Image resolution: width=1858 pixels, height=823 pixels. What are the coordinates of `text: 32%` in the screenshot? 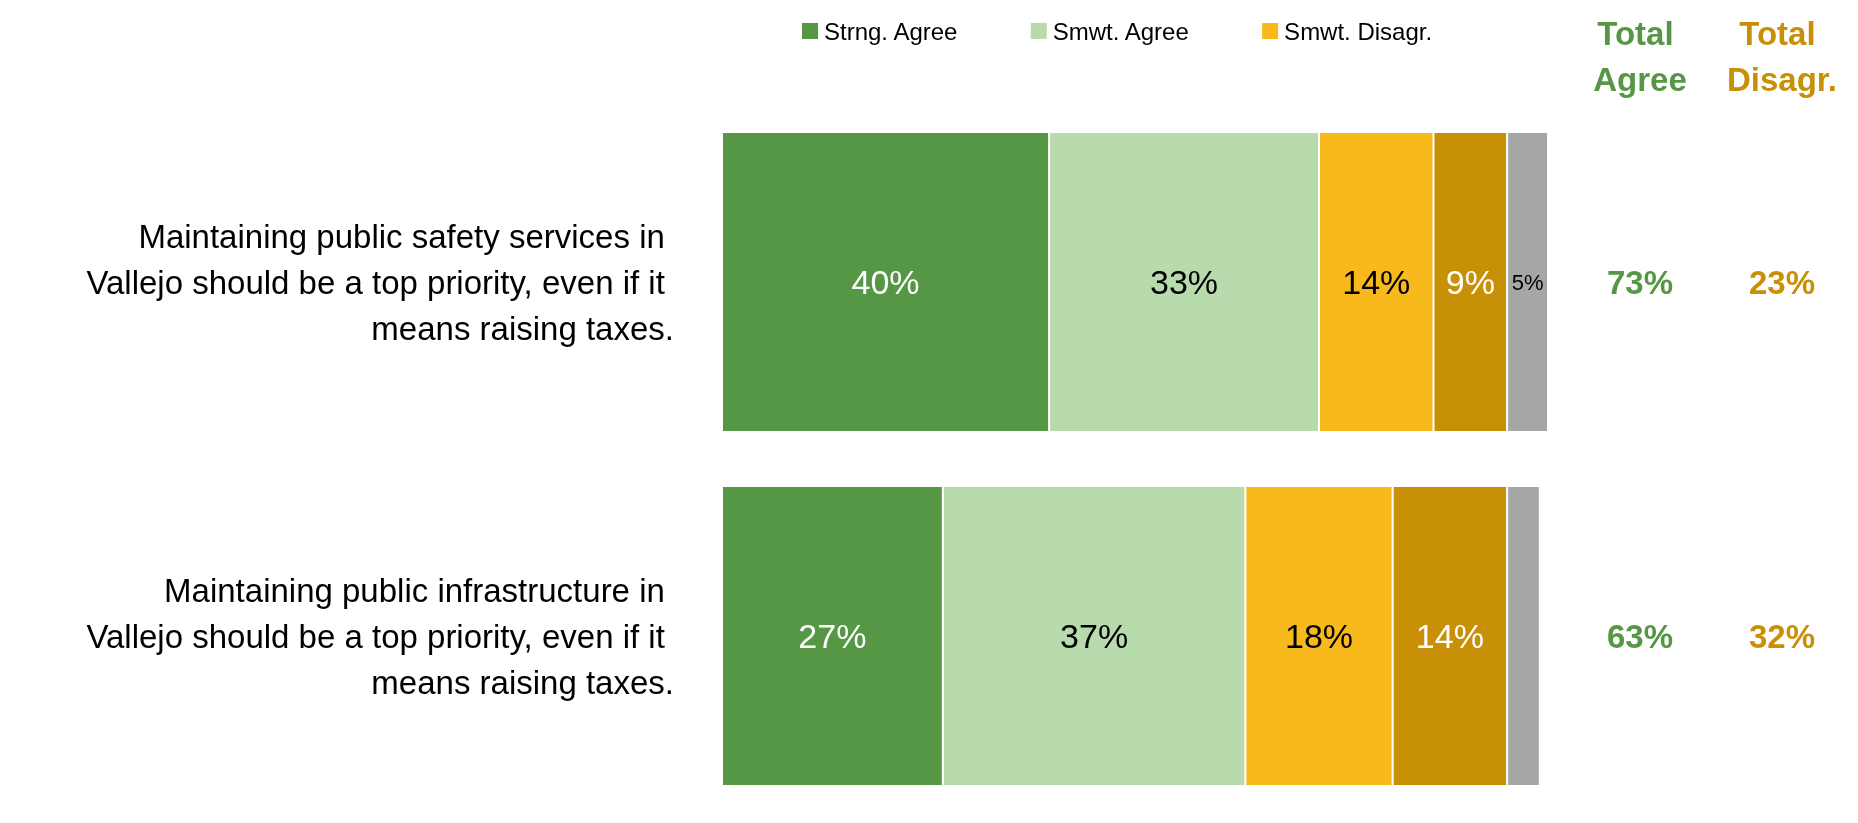 It's located at (1782, 636).